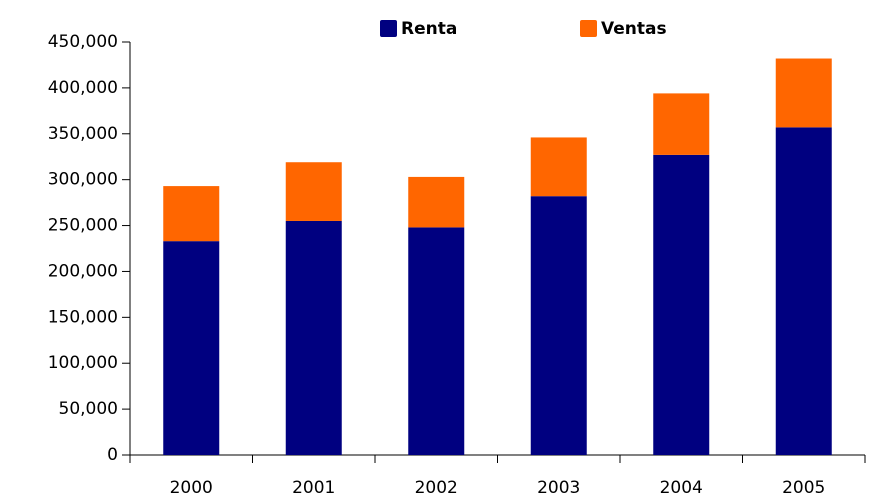  I want to click on legend-label: Ventas, so click(634, 29).